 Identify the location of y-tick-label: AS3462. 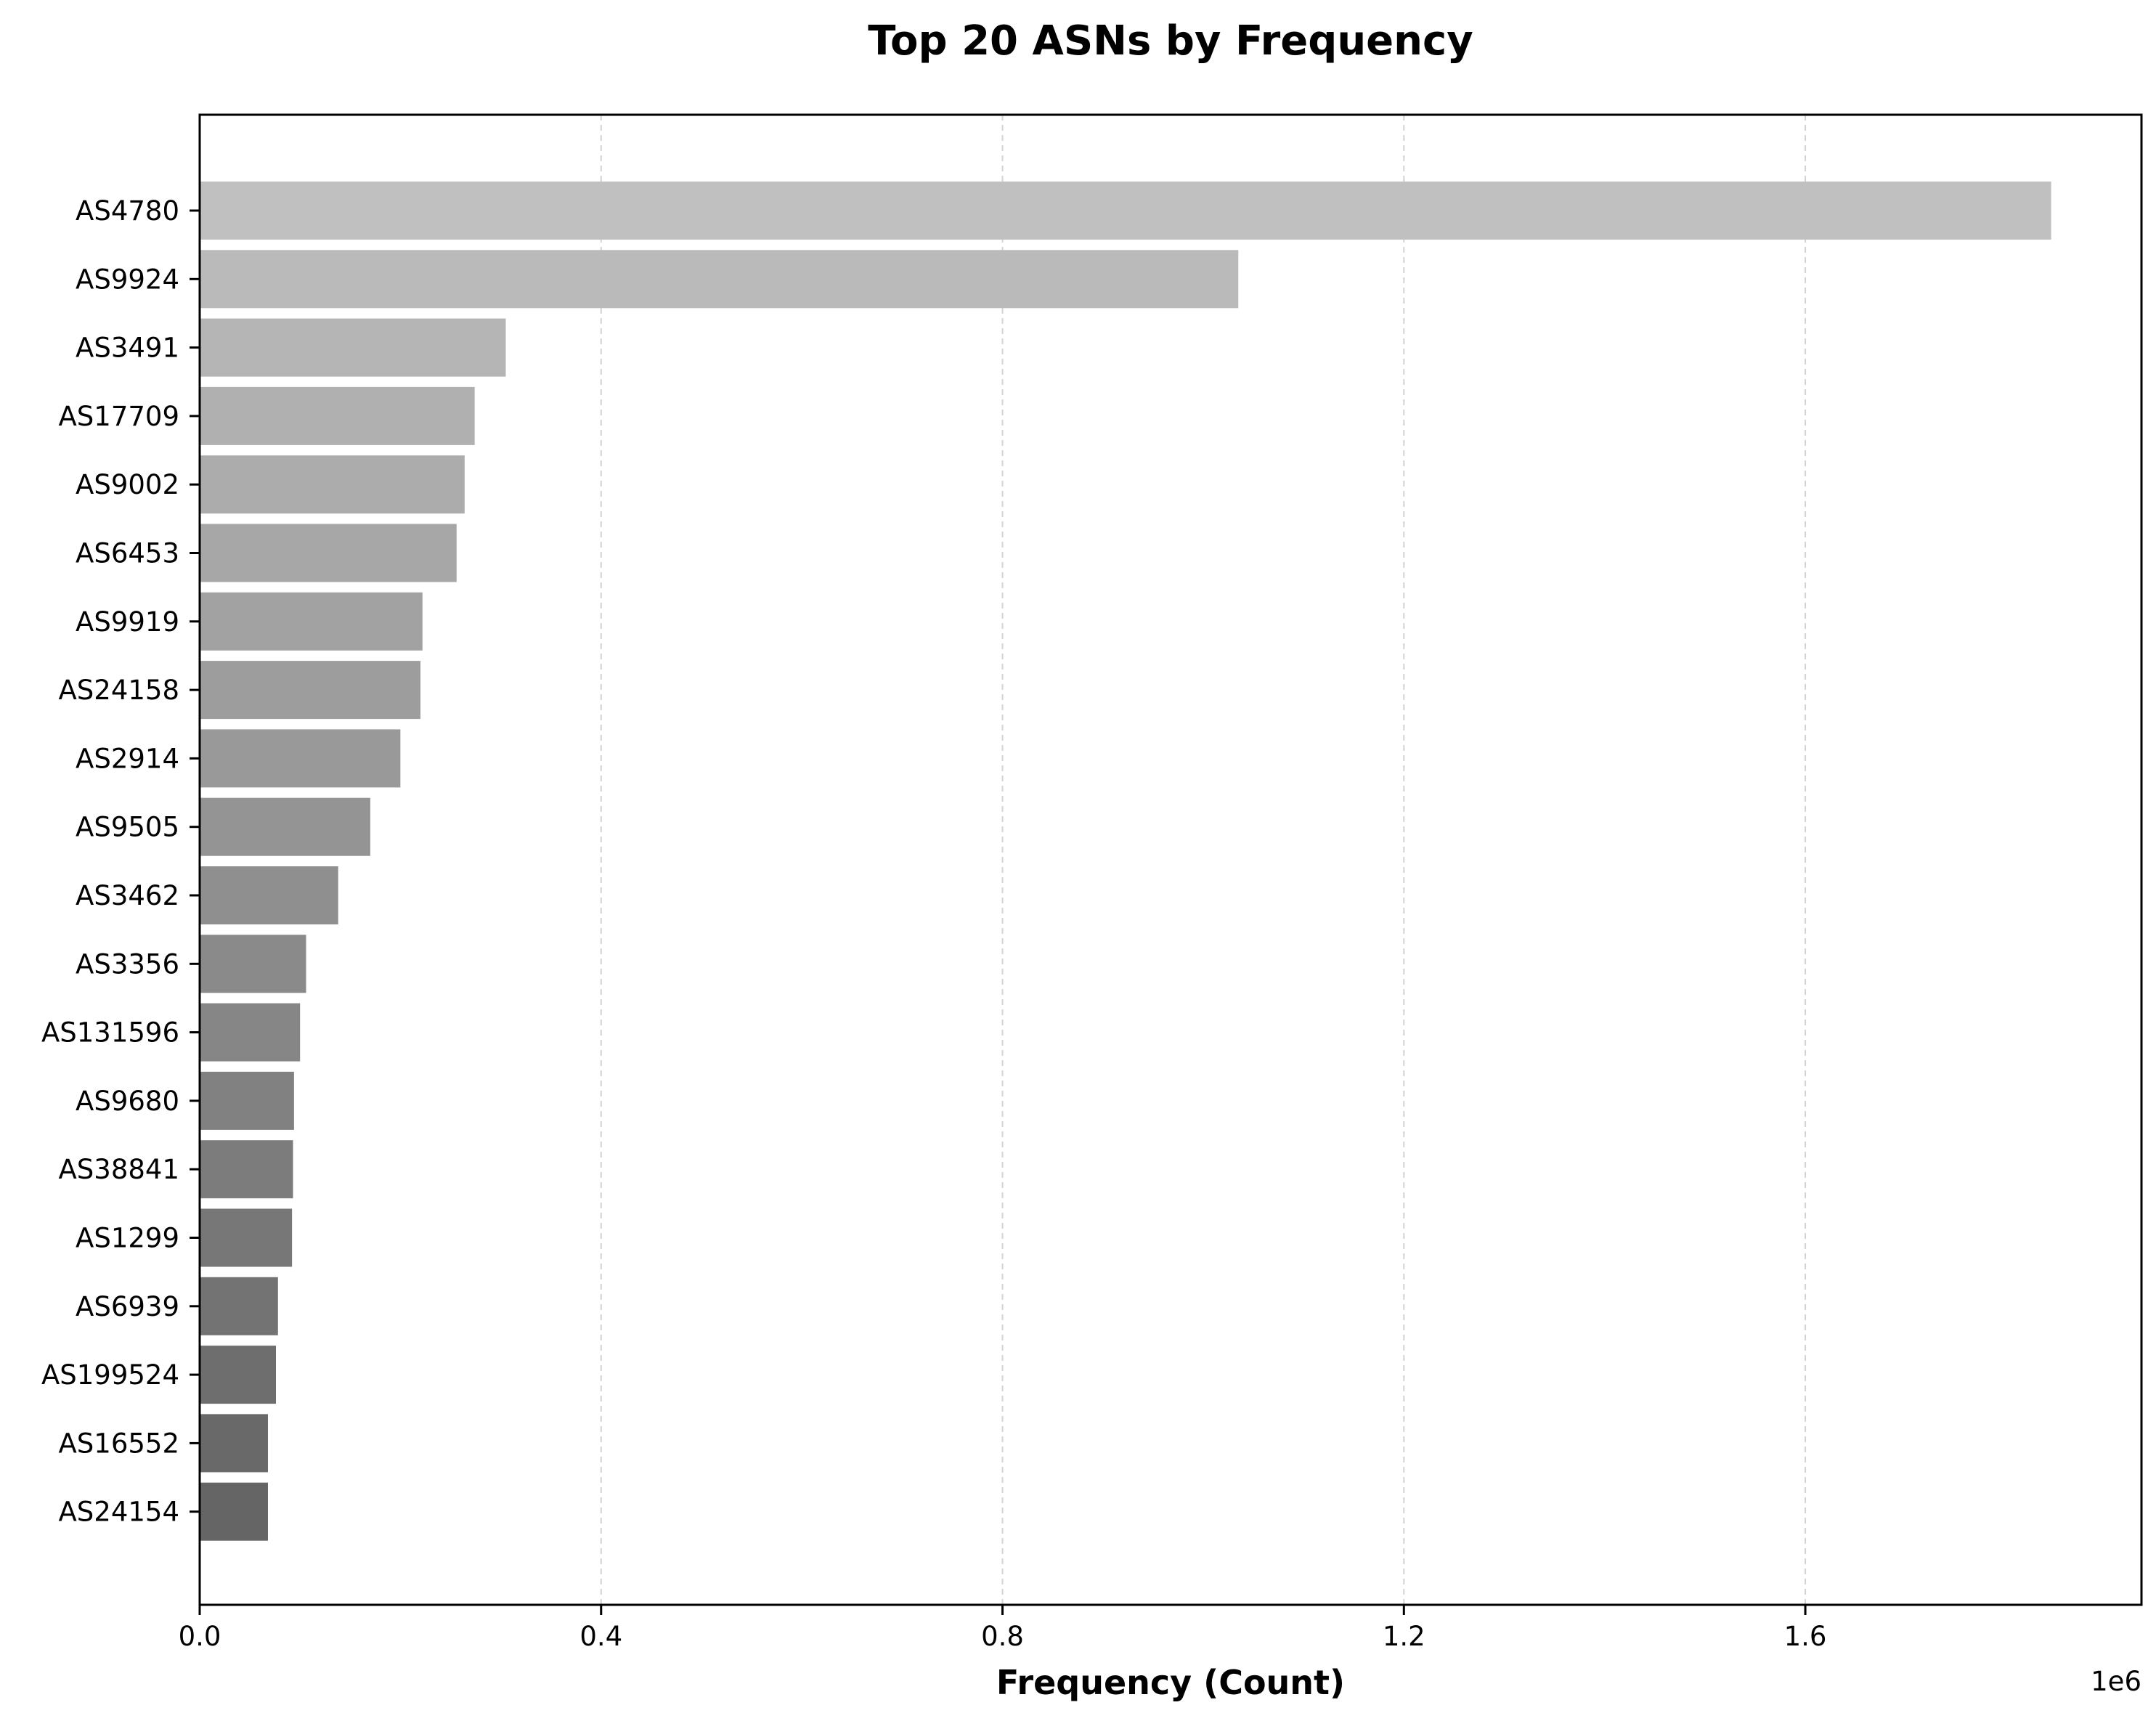
(127, 895).